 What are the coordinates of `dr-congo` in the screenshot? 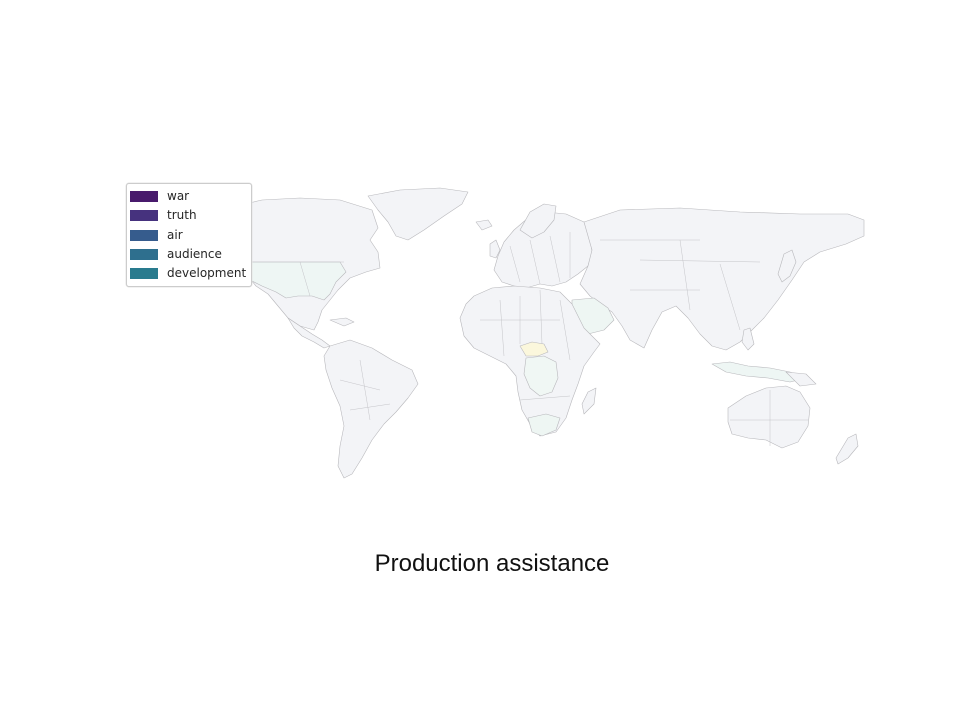 It's located at (541, 376).